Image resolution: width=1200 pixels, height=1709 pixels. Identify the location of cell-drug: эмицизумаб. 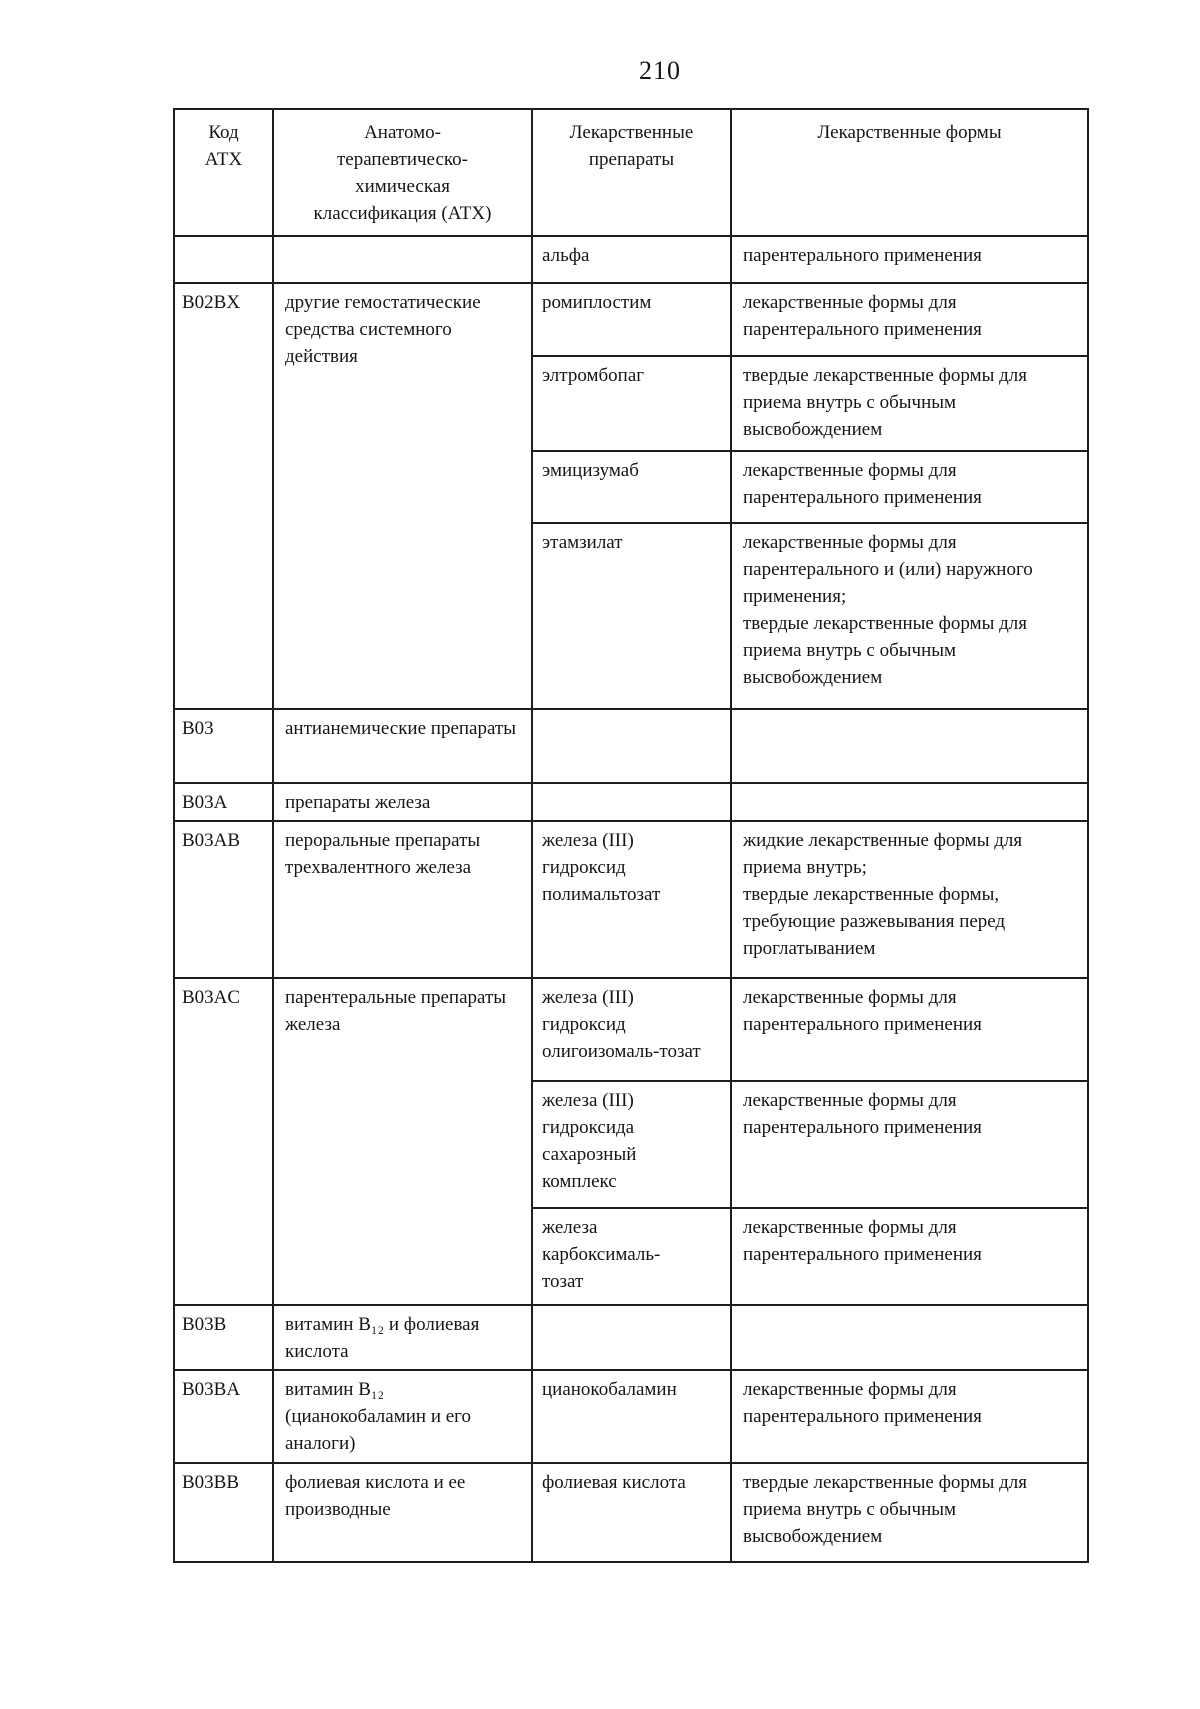
(631, 487).